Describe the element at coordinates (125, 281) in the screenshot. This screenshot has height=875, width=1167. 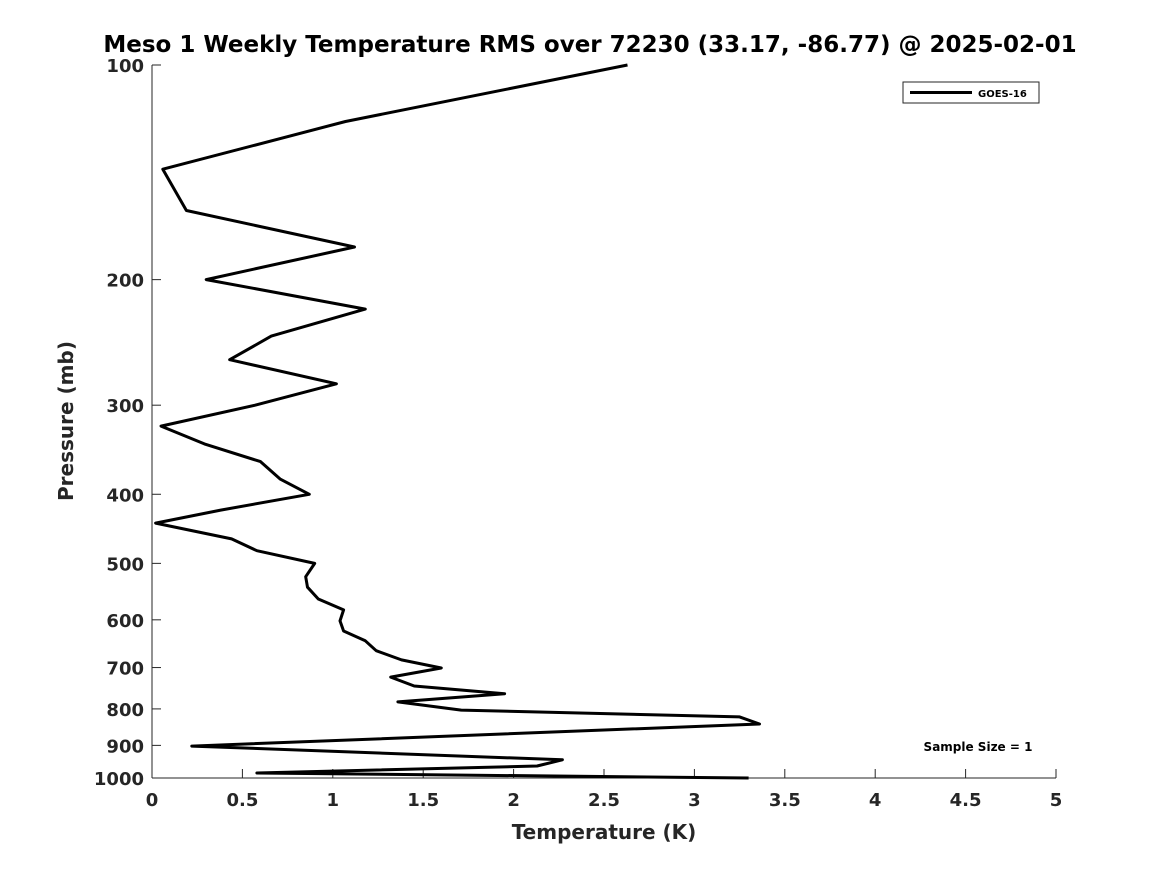
I see `y-tick-label: 200` at that location.